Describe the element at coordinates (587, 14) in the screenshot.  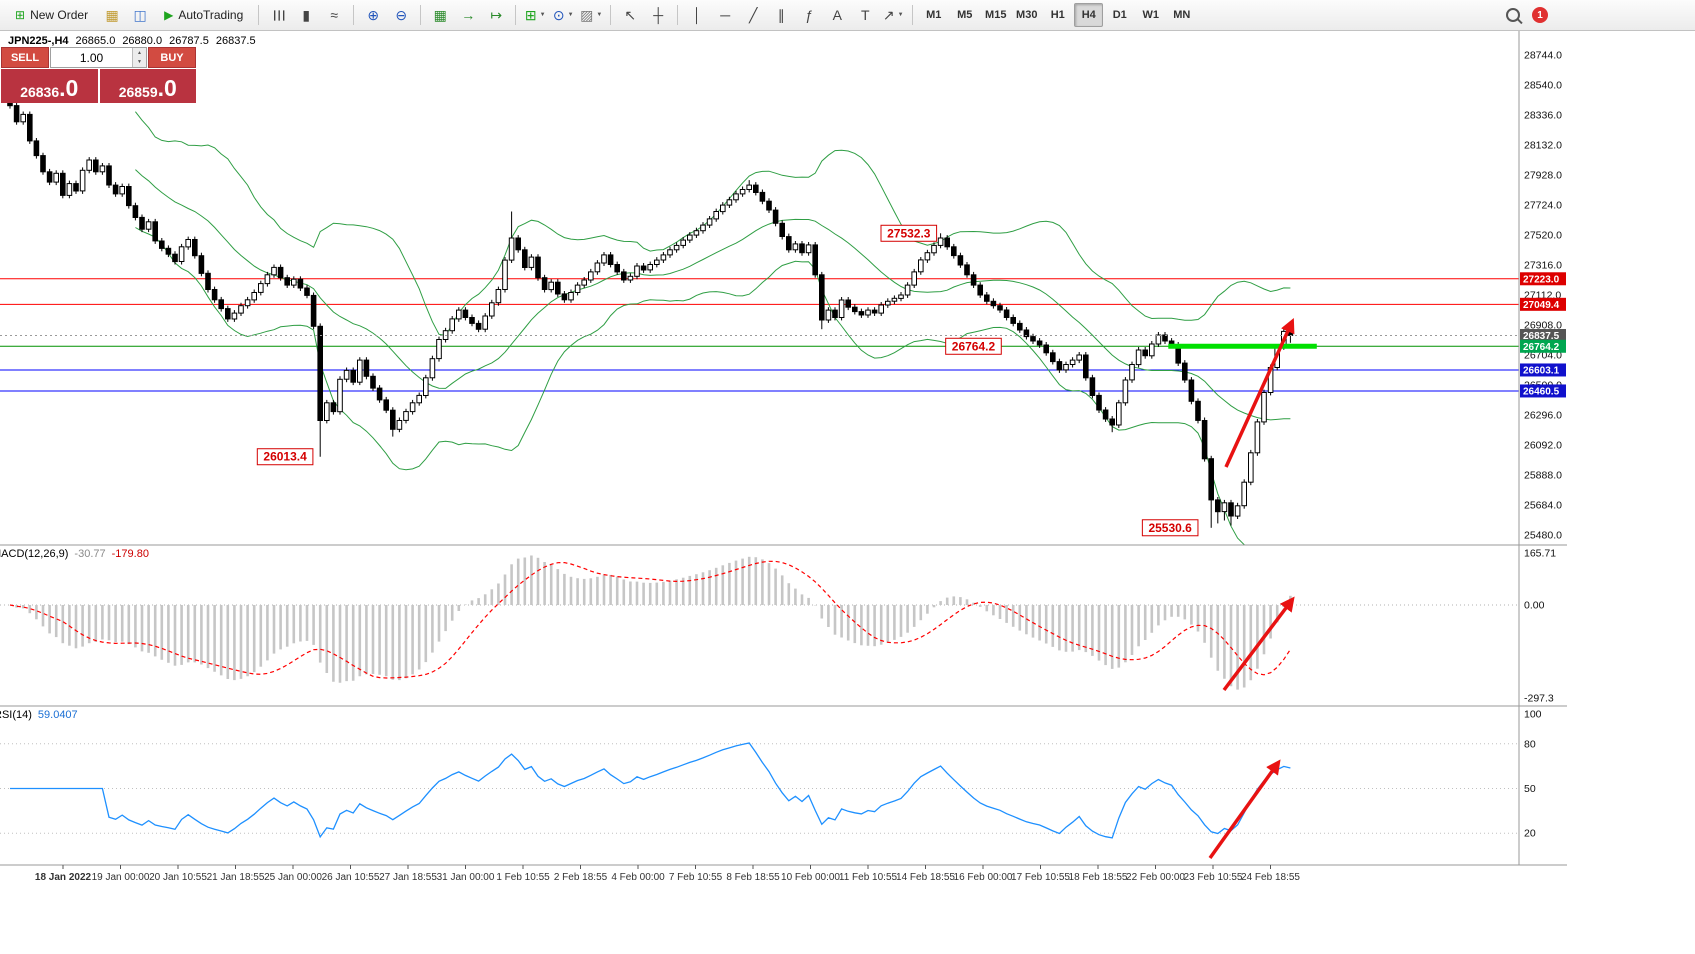
I see `templates-icon: ▨` at that location.